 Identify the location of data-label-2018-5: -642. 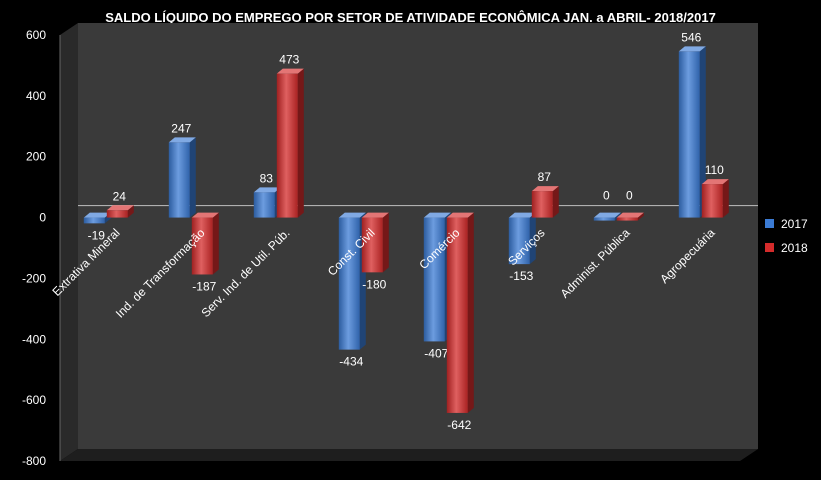
(459, 425).